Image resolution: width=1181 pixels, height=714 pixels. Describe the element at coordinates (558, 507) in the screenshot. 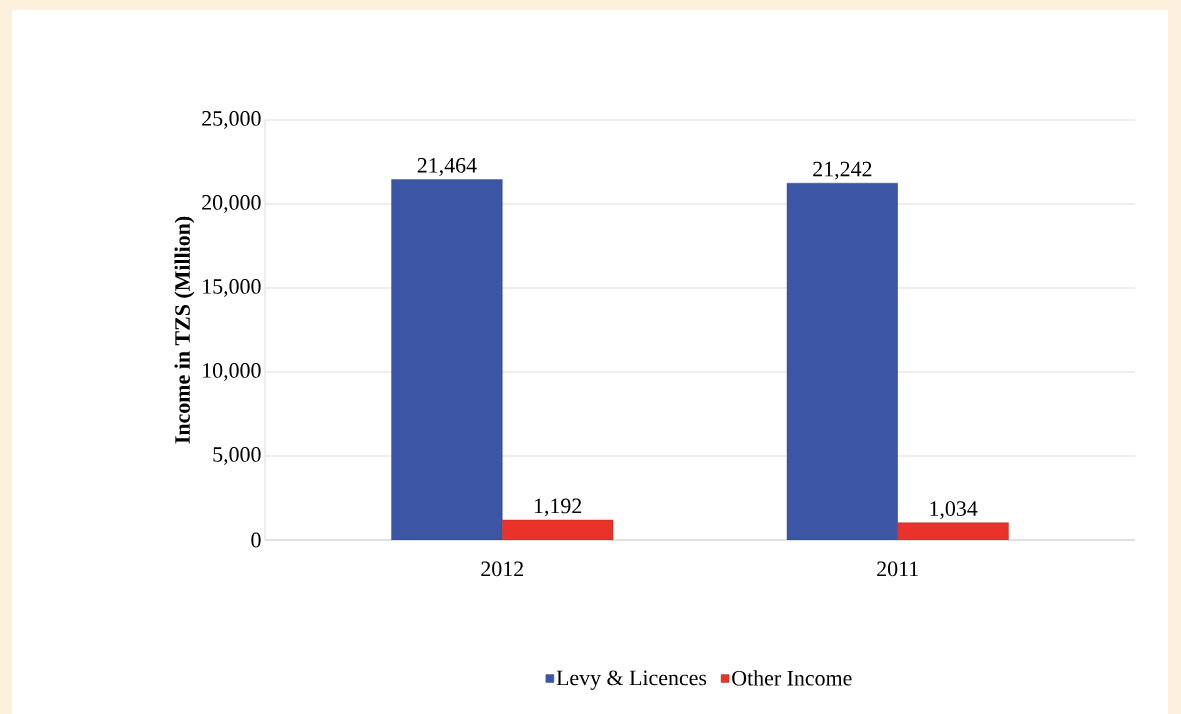

I see `data-label: 1,192` at that location.